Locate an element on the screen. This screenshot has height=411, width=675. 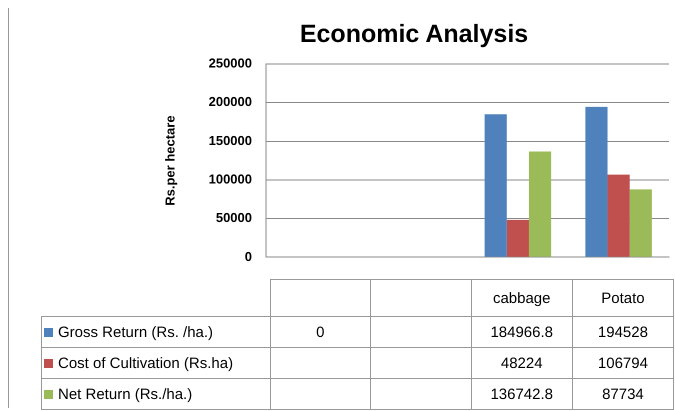
y-tick-label: 150000 is located at coordinates (230, 140).